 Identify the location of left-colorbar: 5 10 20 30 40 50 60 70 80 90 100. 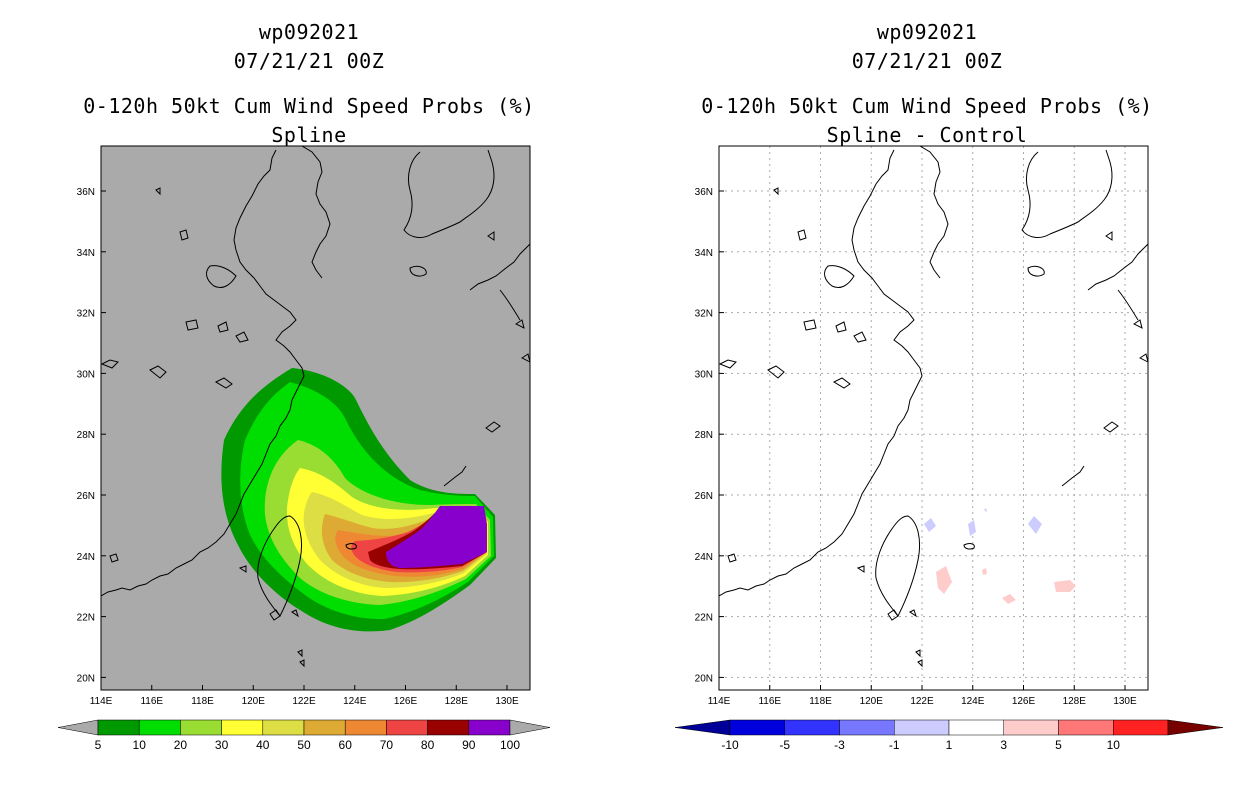
(304, 735).